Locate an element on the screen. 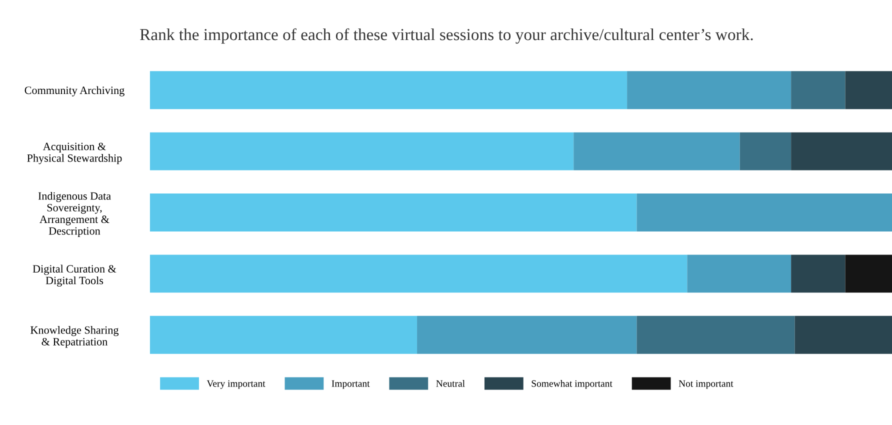  y-tick-label: Knowledge Sharing & Repatriation is located at coordinates (74, 337).